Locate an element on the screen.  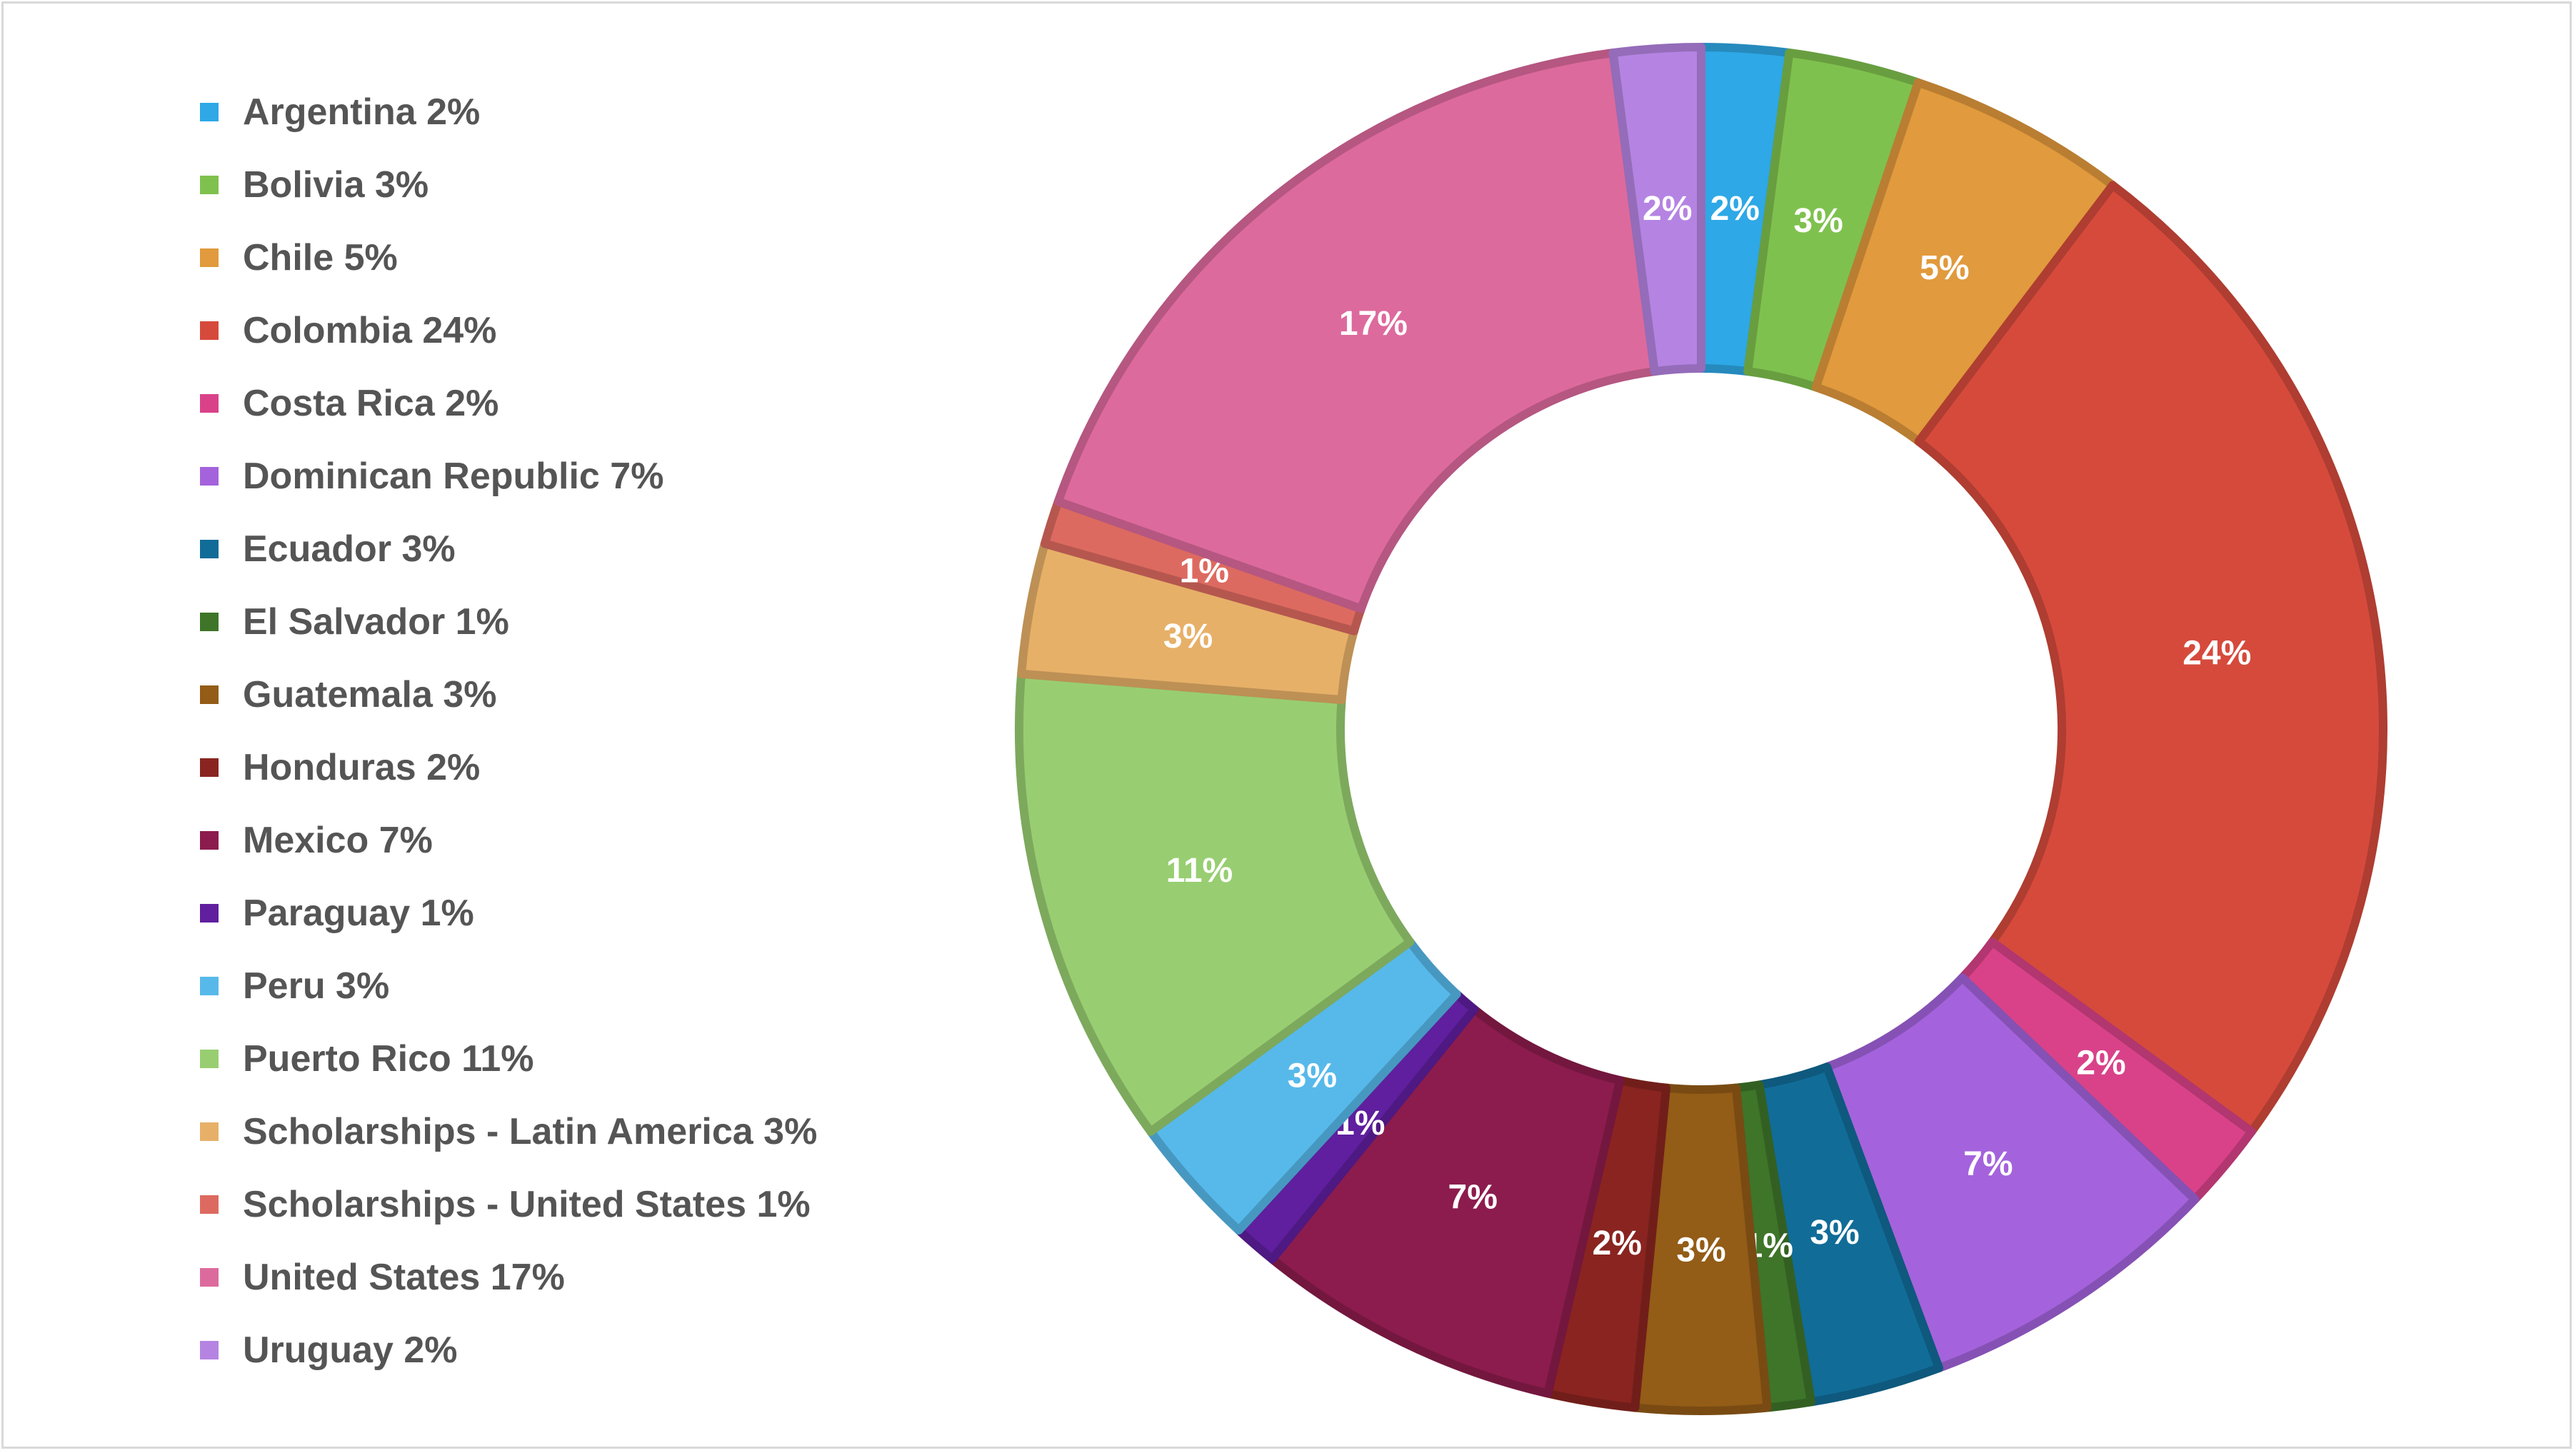
legend-label: Colombia 24% is located at coordinates (370, 331).